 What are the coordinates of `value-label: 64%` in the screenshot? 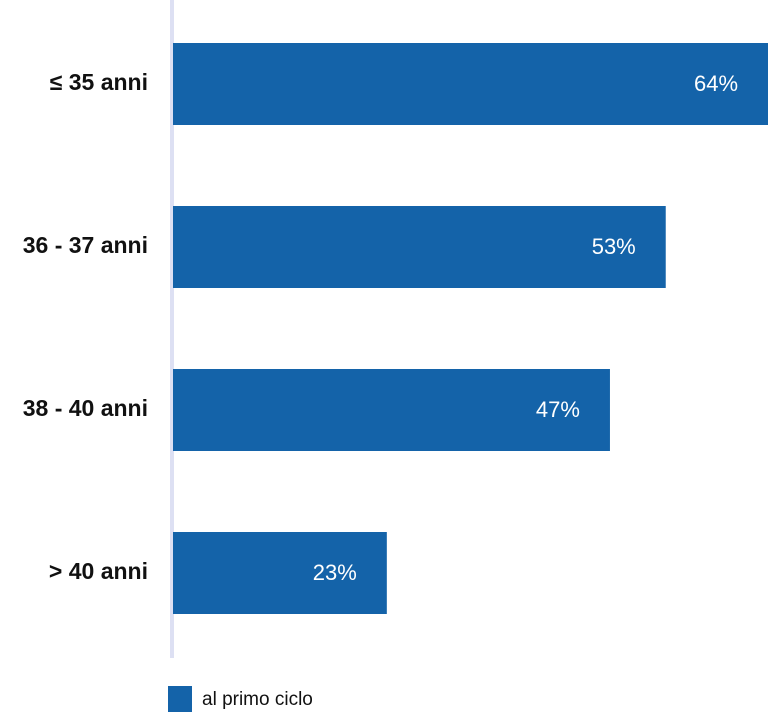 It's located at (716, 83).